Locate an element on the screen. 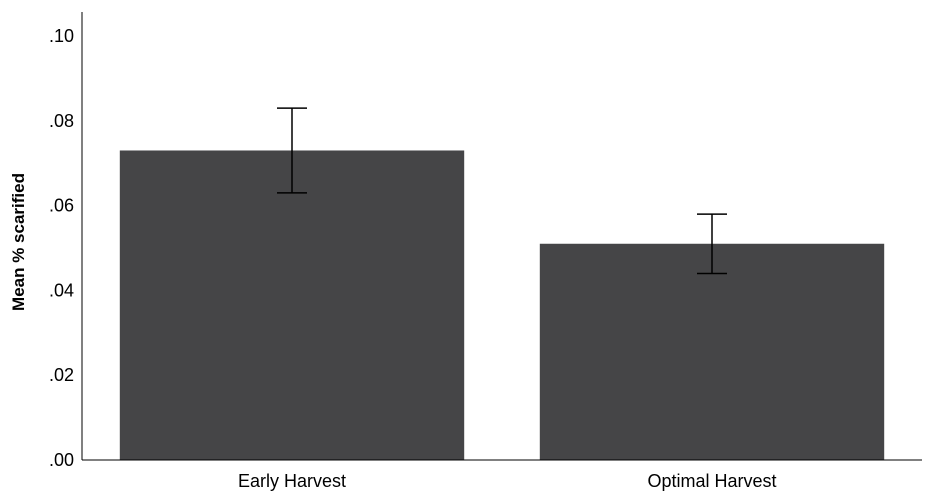  x-axis-labels: Early Harvest Optimal Harvest is located at coordinates (507, 481).